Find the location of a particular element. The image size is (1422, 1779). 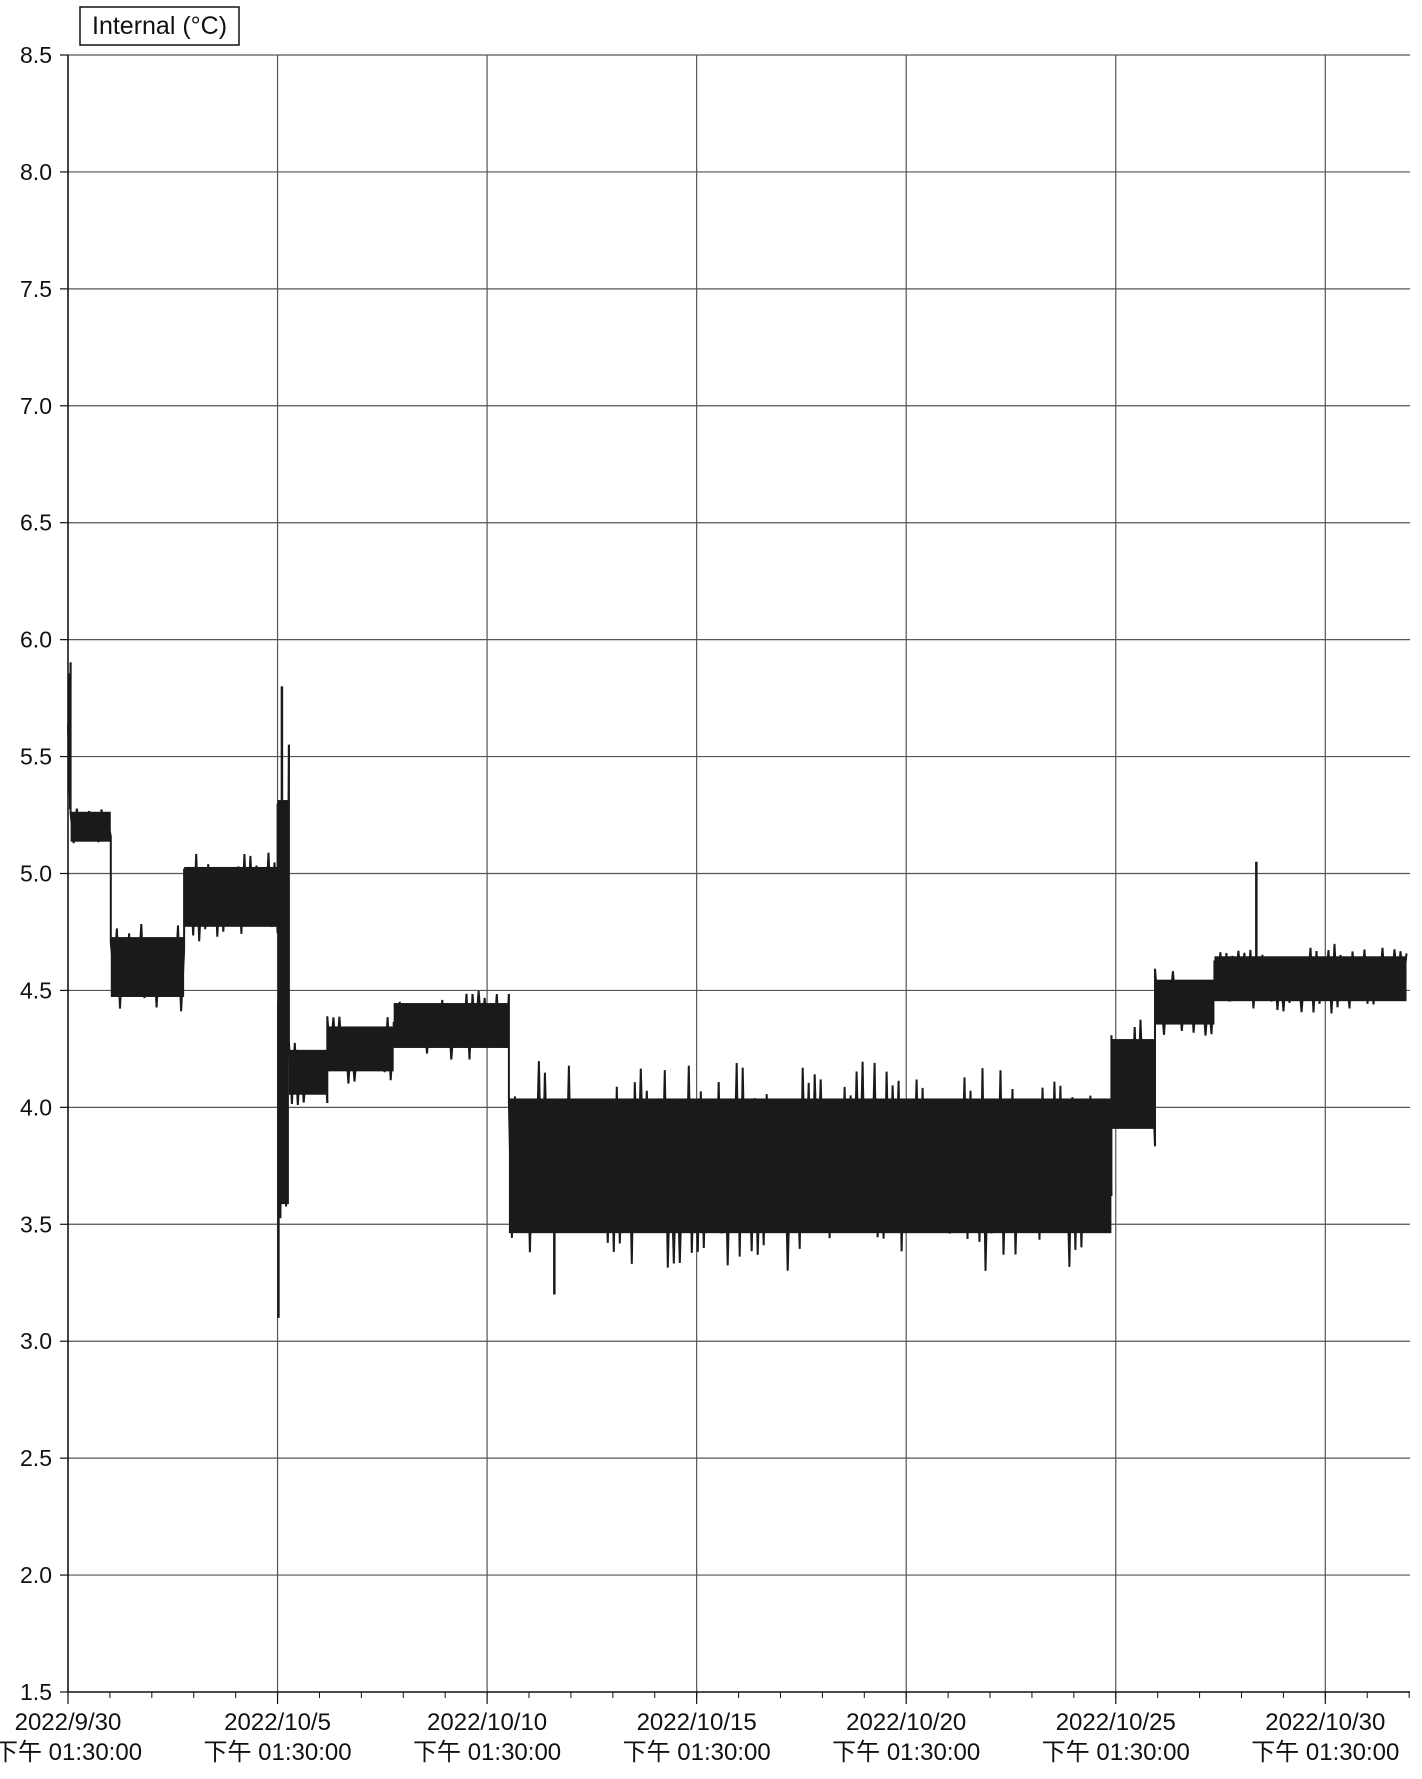

legend-label: Internal (°C) is located at coordinates (159, 26).